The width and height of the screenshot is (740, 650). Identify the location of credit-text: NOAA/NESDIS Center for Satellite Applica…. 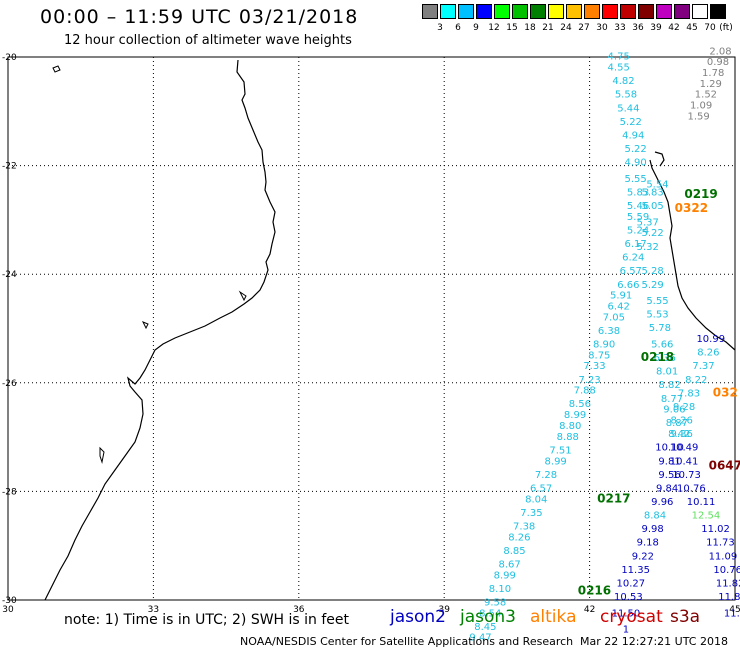
(407, 641).